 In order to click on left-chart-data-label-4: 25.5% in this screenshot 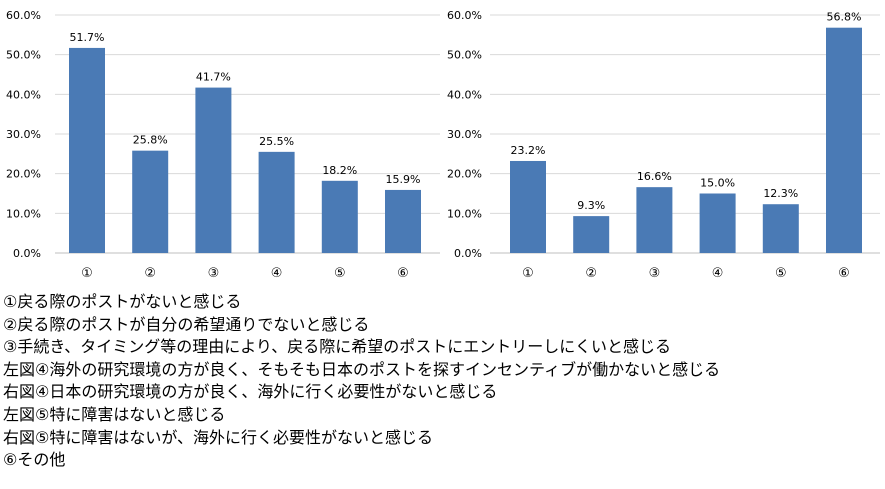, I will do `click(276, 141)`.